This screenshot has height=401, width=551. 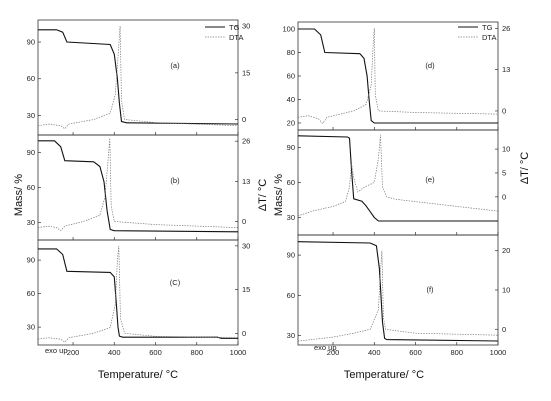 I want to click on y-axis-title-left: Mass/ %, so click(x=19, y=195).